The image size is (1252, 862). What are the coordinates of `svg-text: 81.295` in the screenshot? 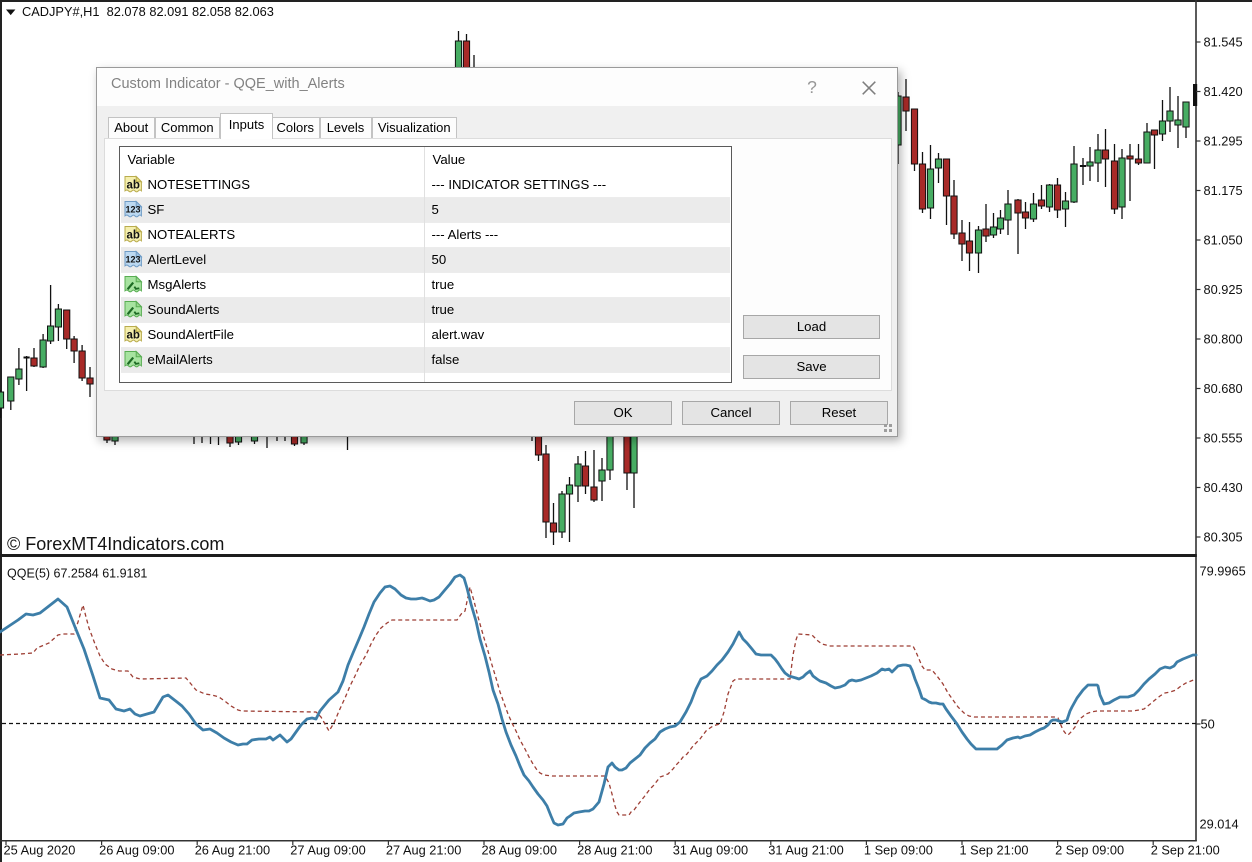 It's located at (1223, 141).